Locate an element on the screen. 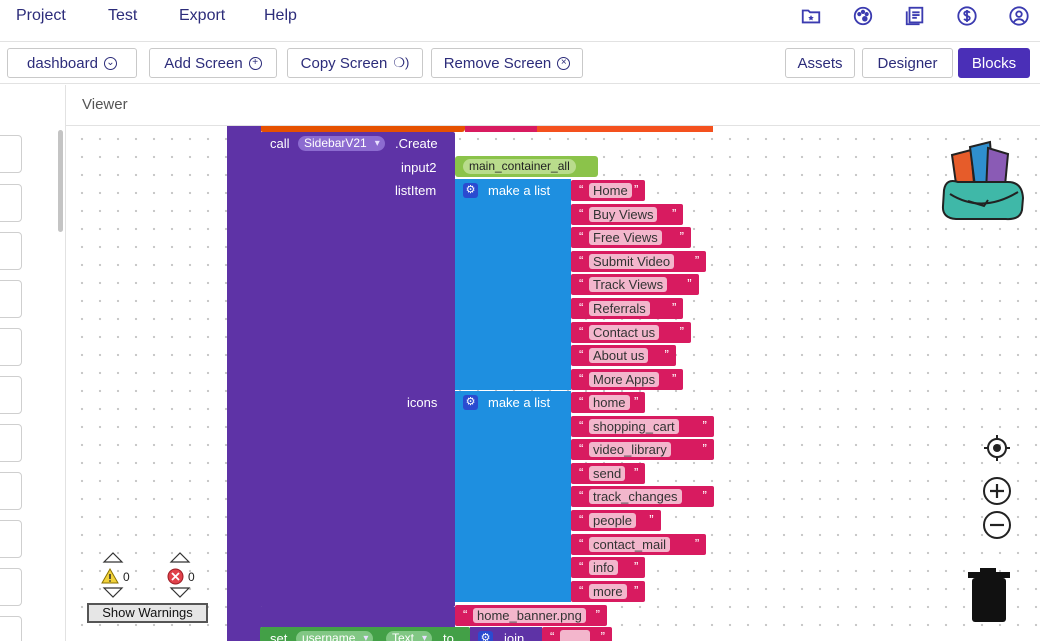  text-block: “ video_library ” is located at coordinates (642, 450).